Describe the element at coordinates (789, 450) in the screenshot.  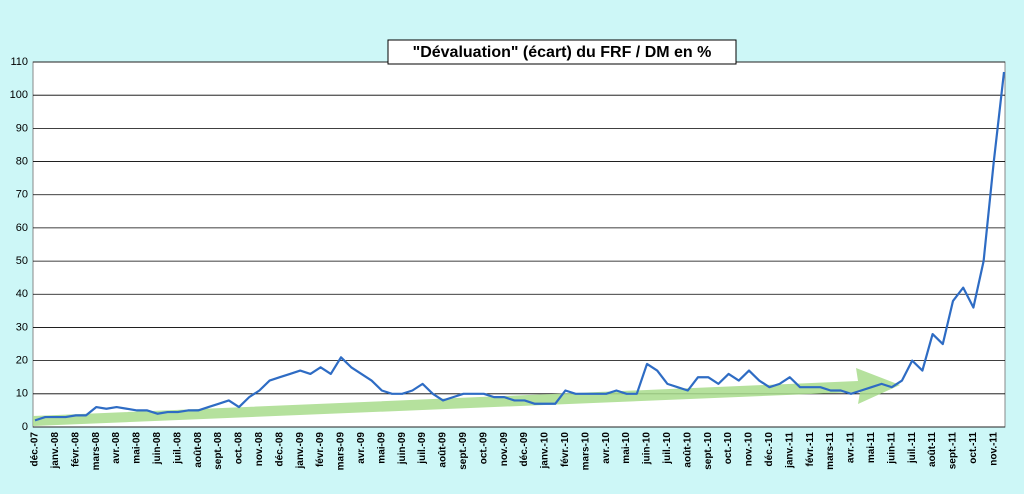
I see `x-tick-label: janv.-11` at that location.